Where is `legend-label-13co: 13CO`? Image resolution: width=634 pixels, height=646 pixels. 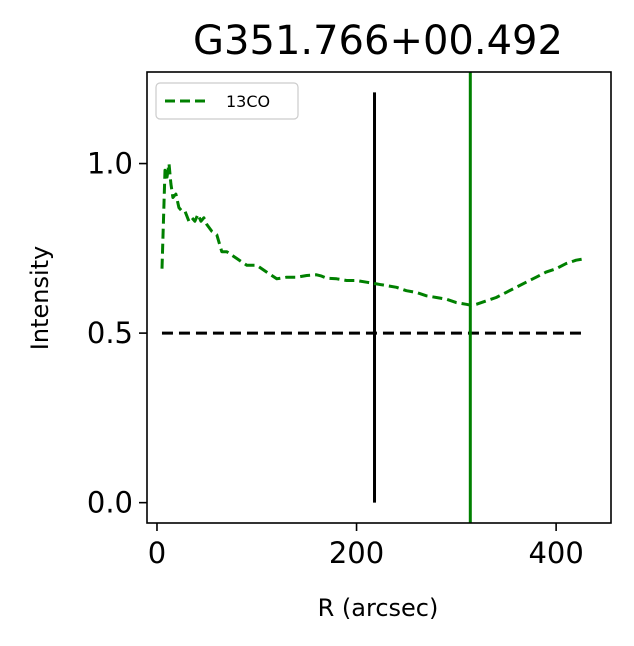
legend-label-13co: 13CO is located at coordinates (248, 101).